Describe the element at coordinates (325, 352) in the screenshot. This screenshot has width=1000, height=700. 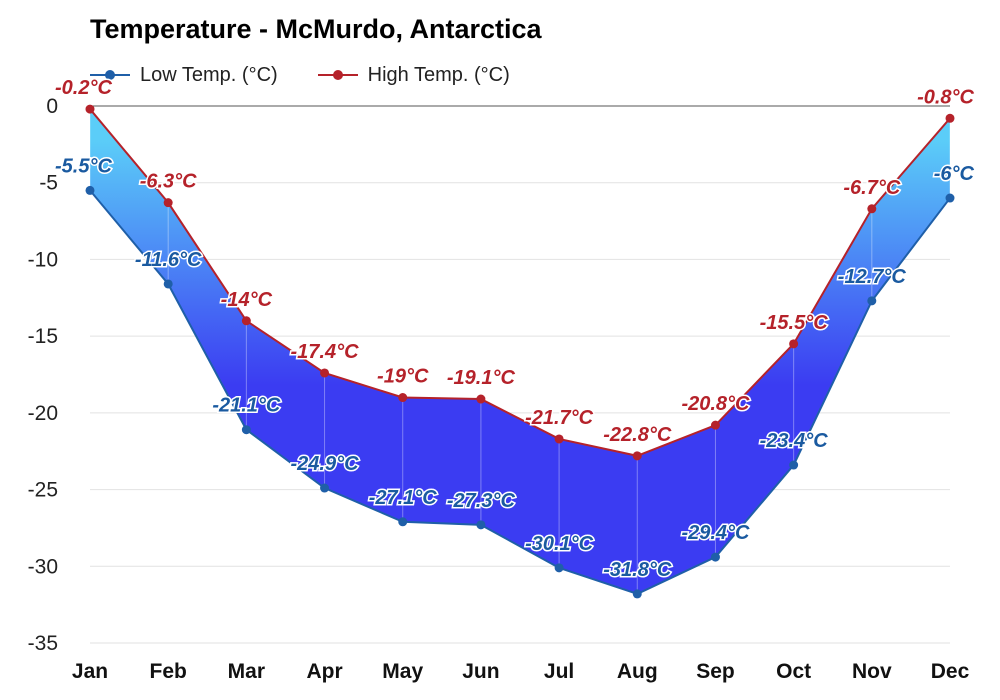
I see `high-temp-data-label: -17.4°C` at that location.